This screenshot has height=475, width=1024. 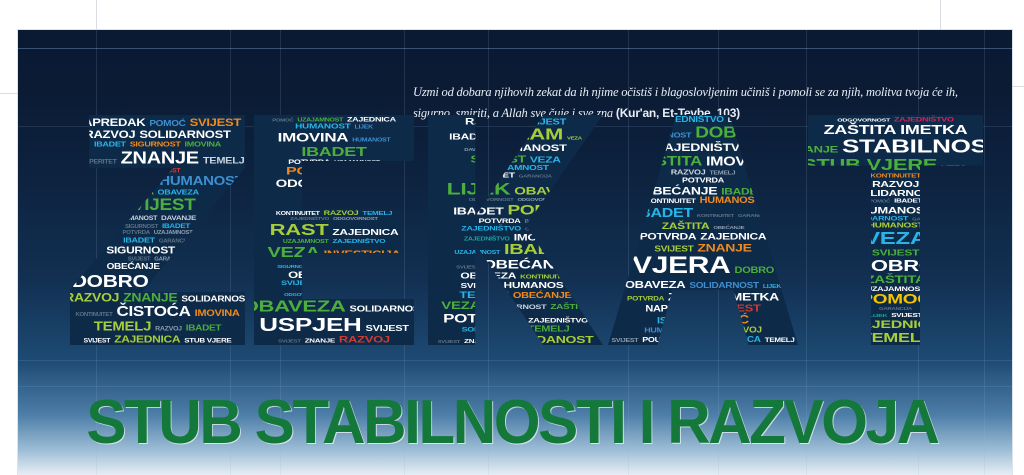 I want to click on cloud-word: NAPREDAK, so click(x=675, y=309).